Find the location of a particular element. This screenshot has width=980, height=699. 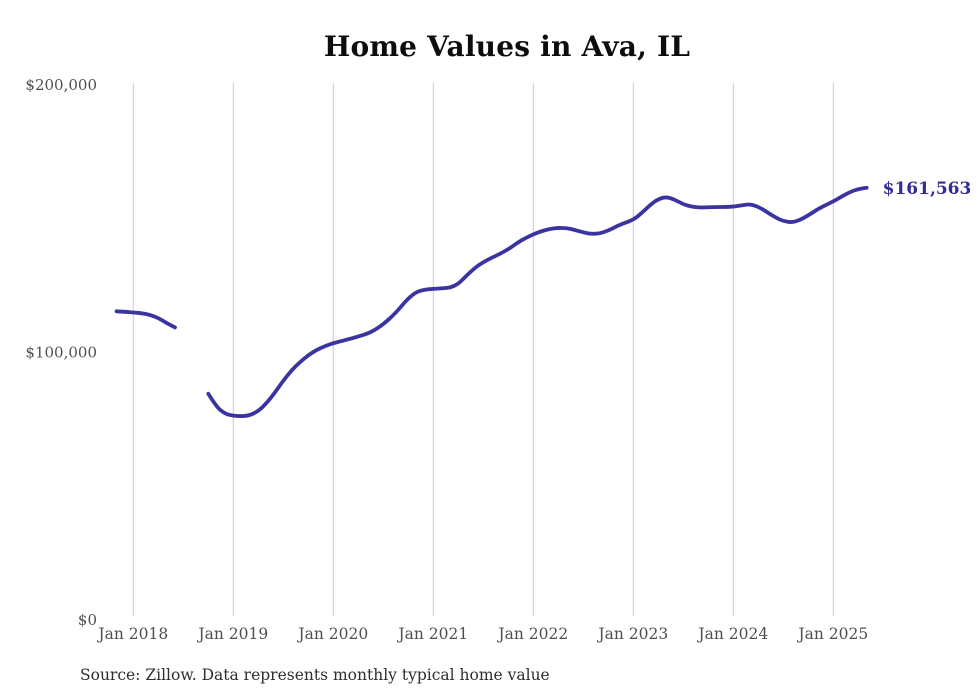

x-tick-label: Jan 2025 is located at coordinates (832, 634).